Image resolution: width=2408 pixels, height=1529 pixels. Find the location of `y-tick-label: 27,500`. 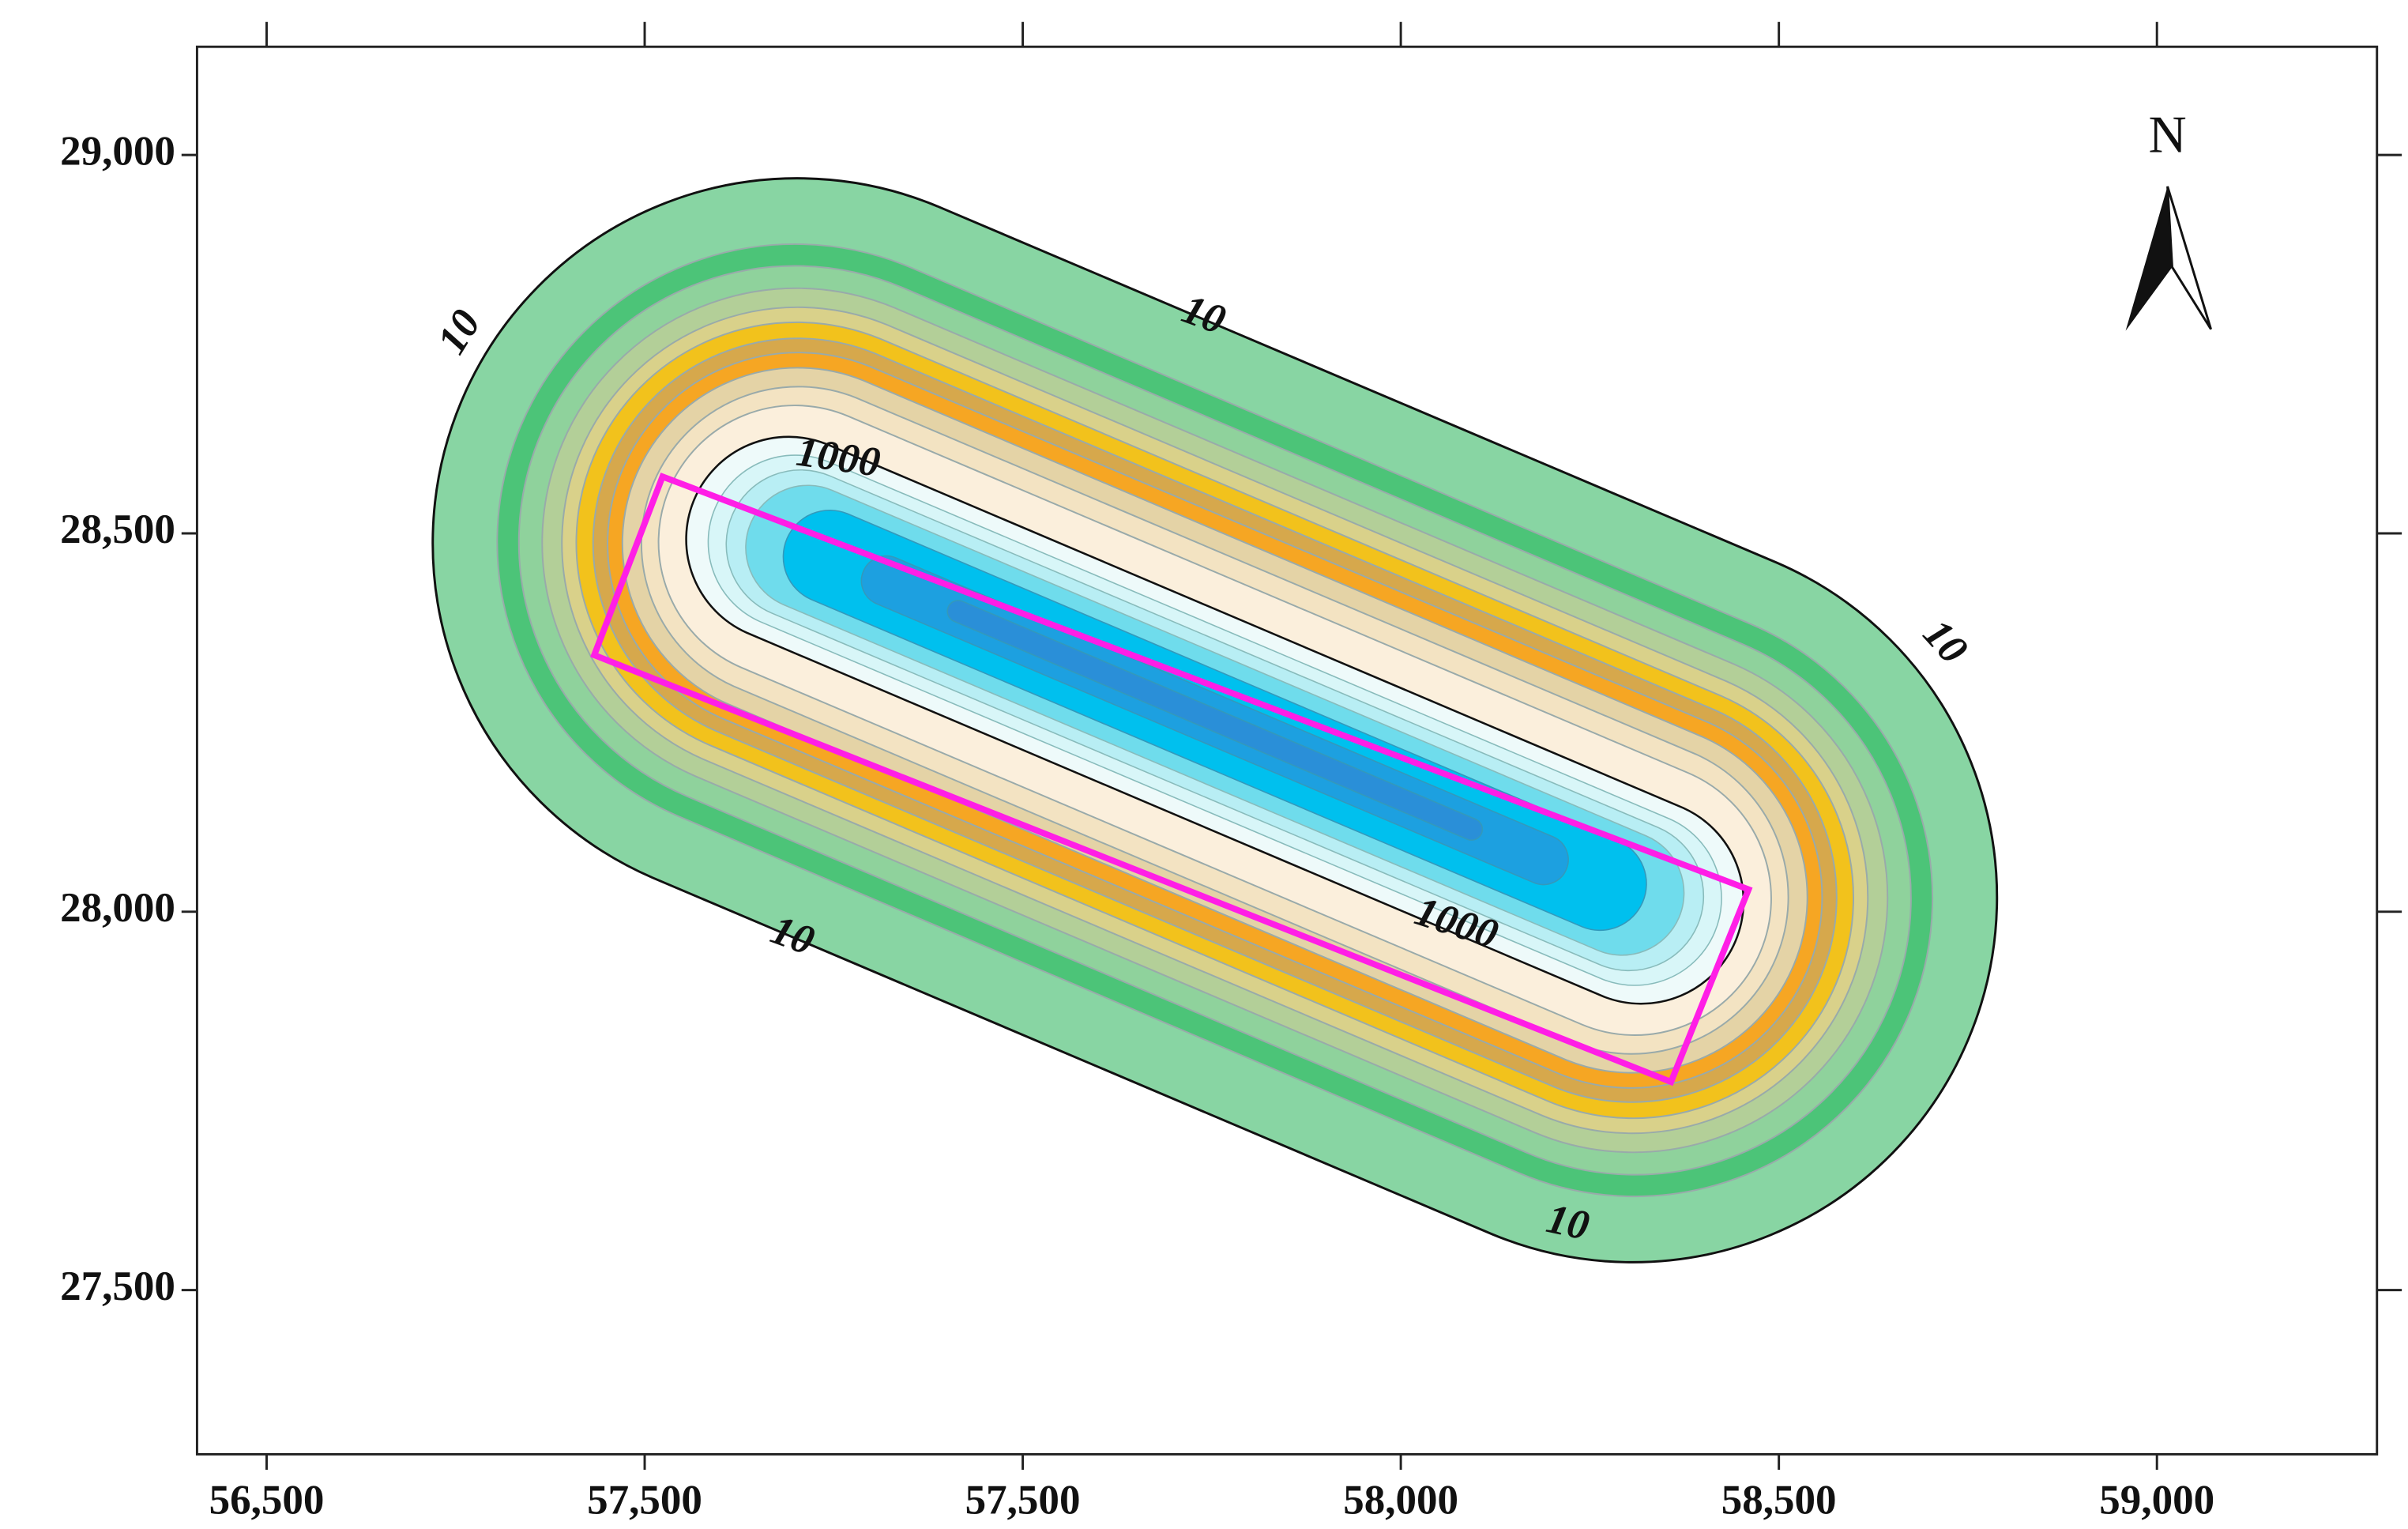

y-tick-label: 27,500 is located at coordinates (117, 1286).